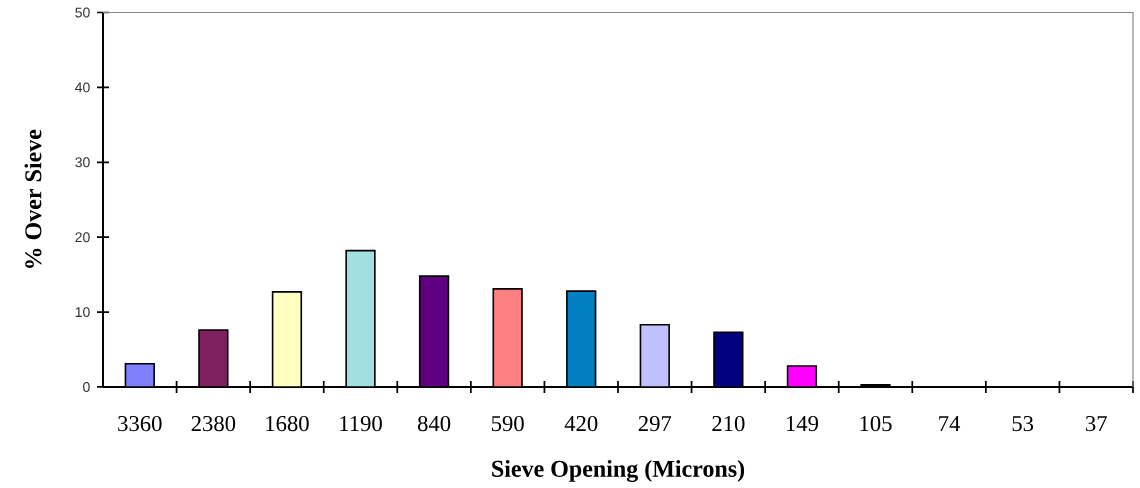 The width and height of the screenshot is (1140, 488). What do you see at coordinates (86, 387) in the screenshot?
I see `y-tick-label: 0` at bounding box center [86, 387].